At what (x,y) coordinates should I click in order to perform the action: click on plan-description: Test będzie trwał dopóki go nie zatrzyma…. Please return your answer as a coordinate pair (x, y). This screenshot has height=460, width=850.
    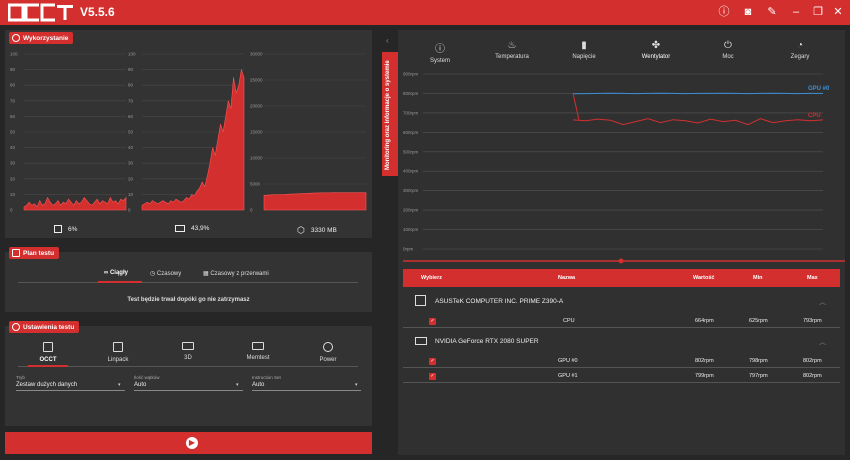
    Looking at the image, I should click on (188, 300).